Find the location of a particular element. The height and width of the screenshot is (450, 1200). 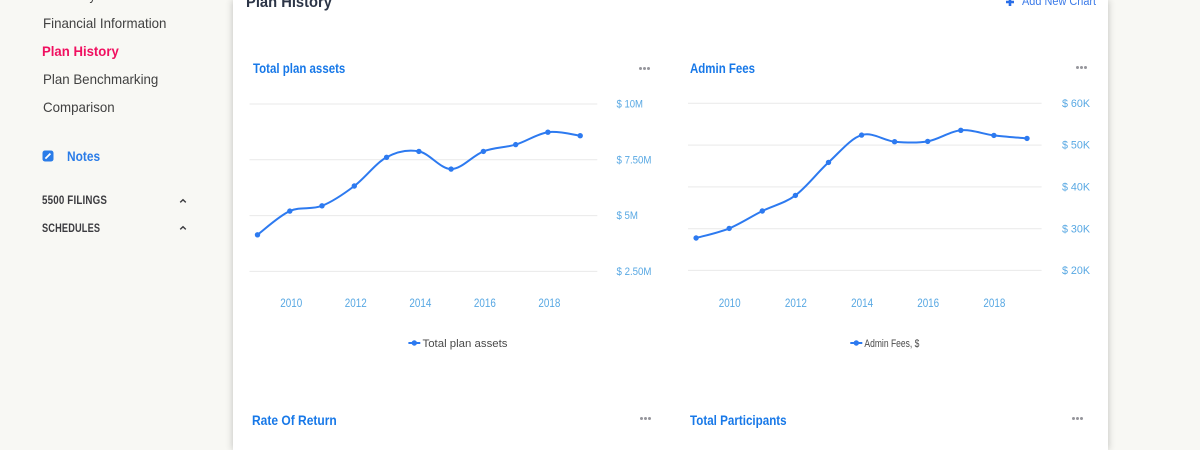

svg-text: $ 2.50M is located at coordinates (634, 272).